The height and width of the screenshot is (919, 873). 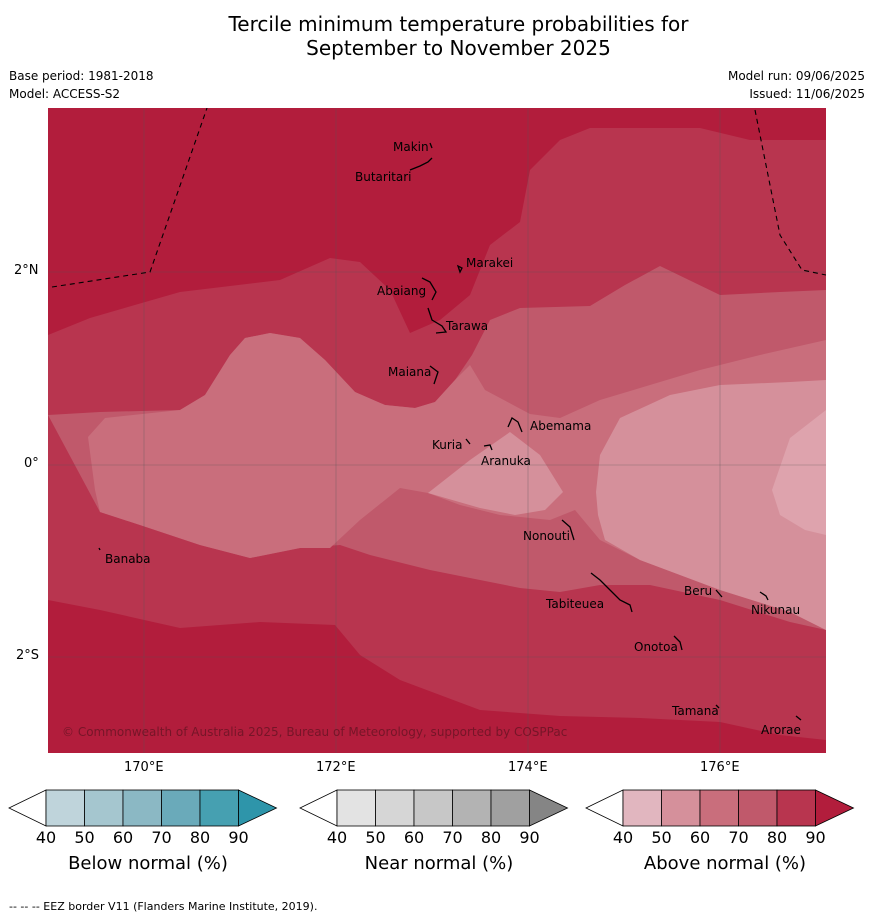 What do you see at coordinates (458, 48) in the screenshot?
I see `title-line-2: September to November 2025` at bounding box center [458, 48].